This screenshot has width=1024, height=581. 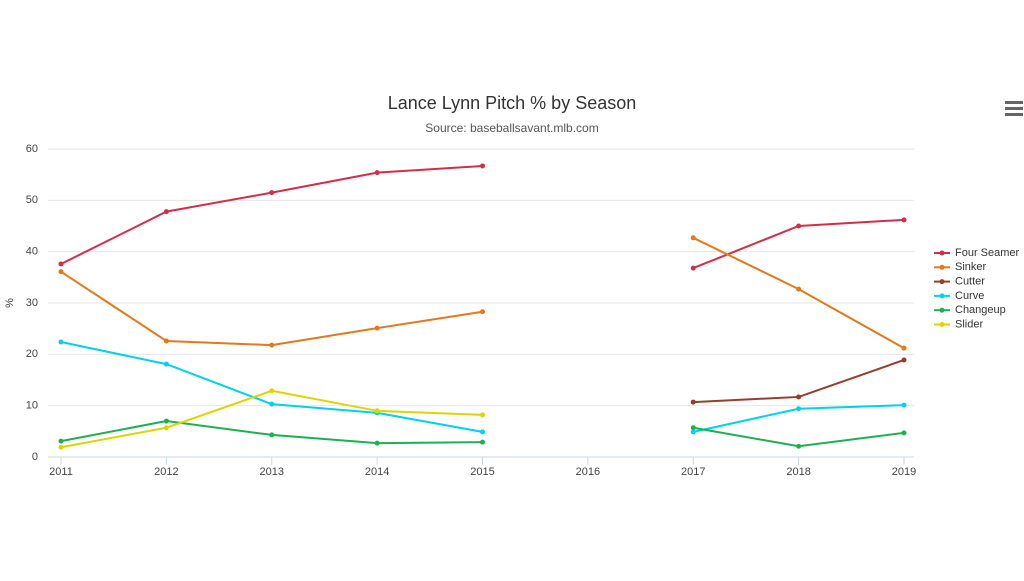 What do you see at coordinates (166, 472) in the screenshot?
I see `x-tick-label: 2012` at bounding box center [166, 472].